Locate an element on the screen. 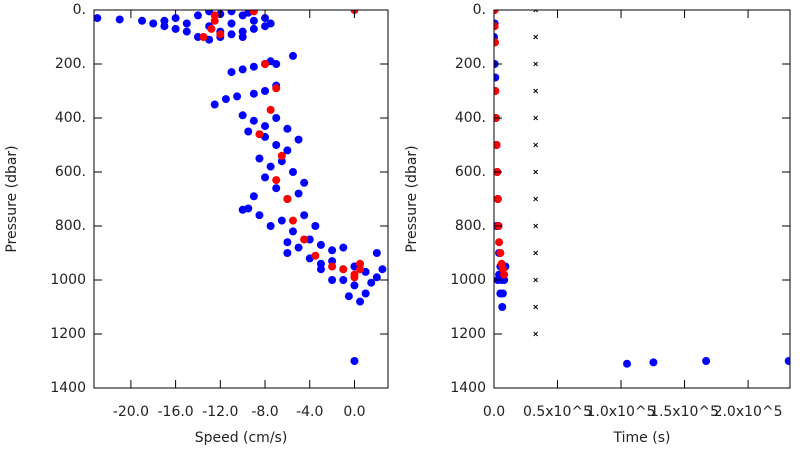  y-tick-label: 0. is located at coordinates (479, 10).